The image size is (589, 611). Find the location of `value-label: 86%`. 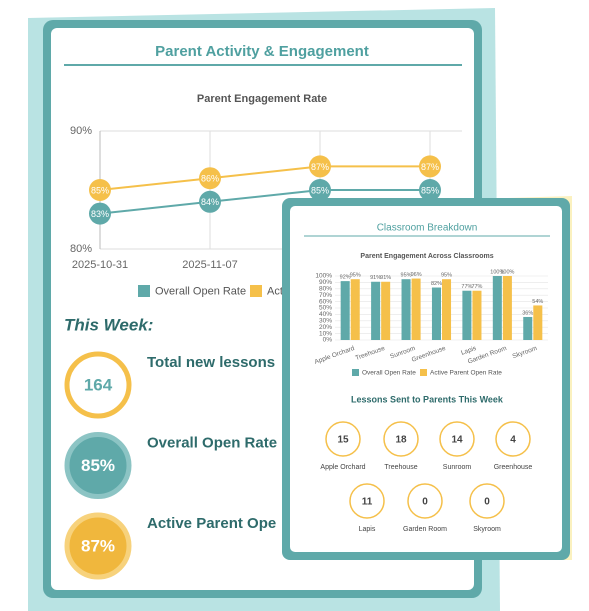

value-label: 86% is located at coordinates (210, 179).